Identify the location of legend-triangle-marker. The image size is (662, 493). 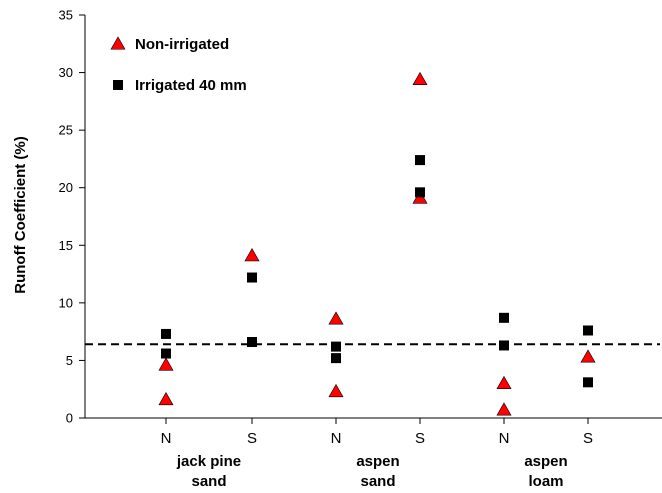
(118, 43).